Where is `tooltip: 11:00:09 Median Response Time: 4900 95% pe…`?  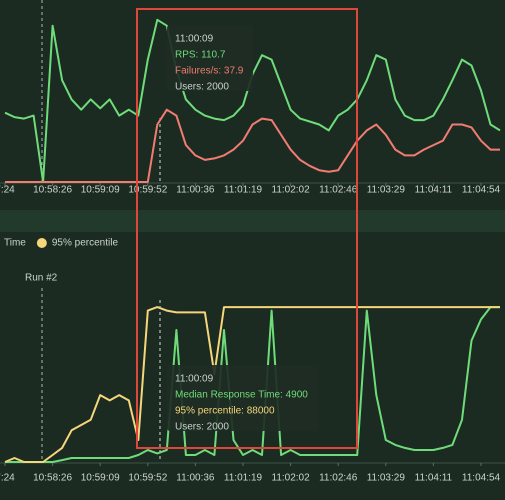
tooltip: 11:00:09 Median Response Time: 4900 95% pe… is located at coordinates (243, 399).